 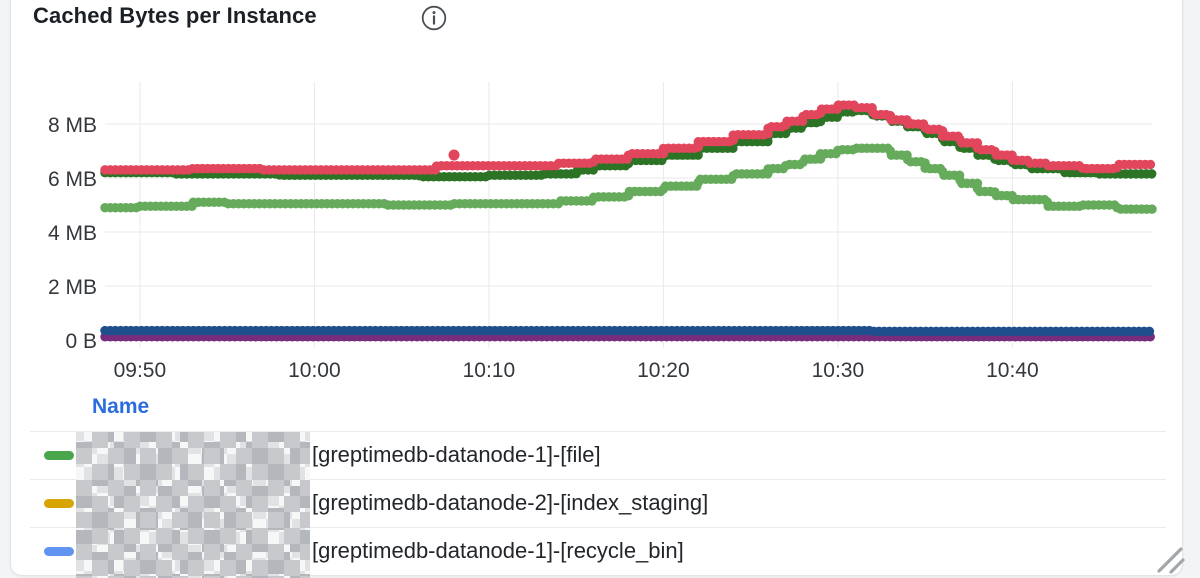 I want to click on x-tick-label: 10:40, so click(x=1012, y=370).